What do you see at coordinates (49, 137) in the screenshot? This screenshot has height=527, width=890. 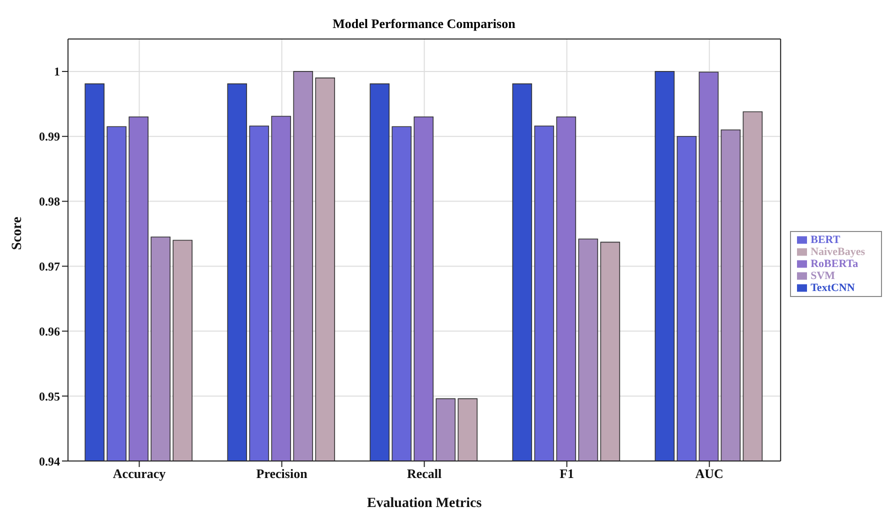 I see `y-tick-label: 0.99` at bounding box center [49, 137].